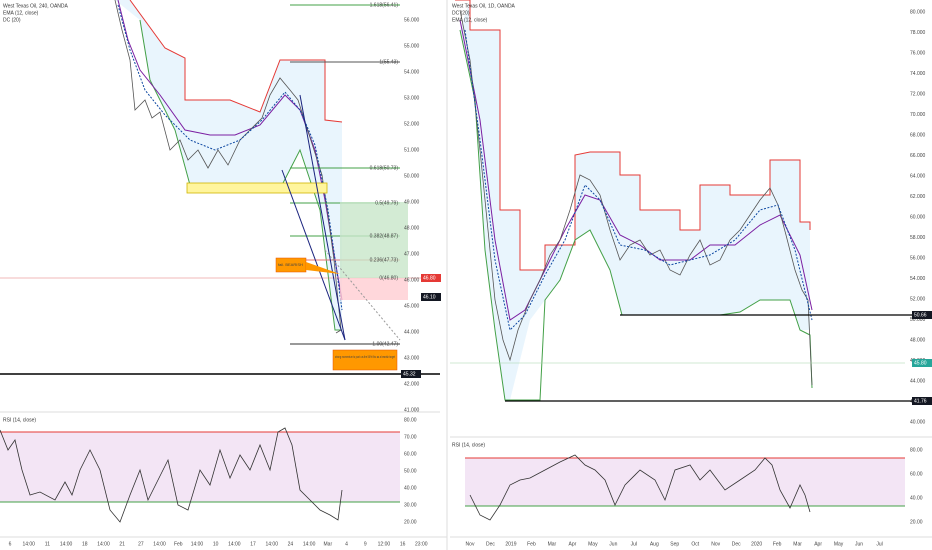 The image size is (932, 550). I want to click on rsi-line, so click(171, 475).